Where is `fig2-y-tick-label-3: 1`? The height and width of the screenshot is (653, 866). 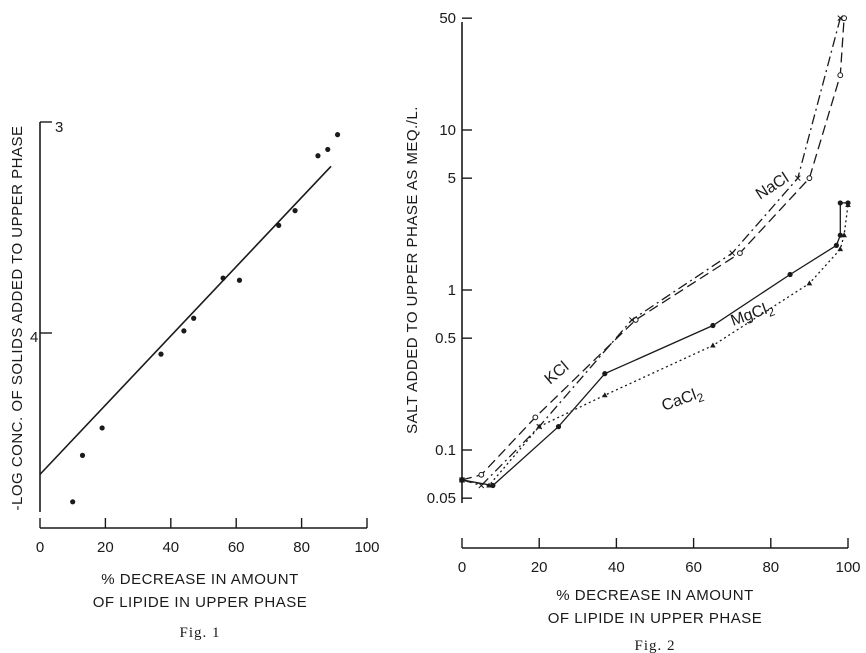 fig2-y-tick-label-3: 1 is located at coordinates (452, 290).